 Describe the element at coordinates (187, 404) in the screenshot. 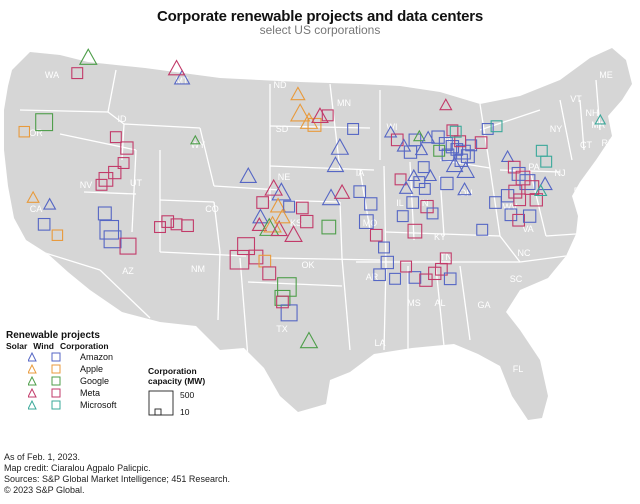

I see `capacity-values: 500 10` at that location.